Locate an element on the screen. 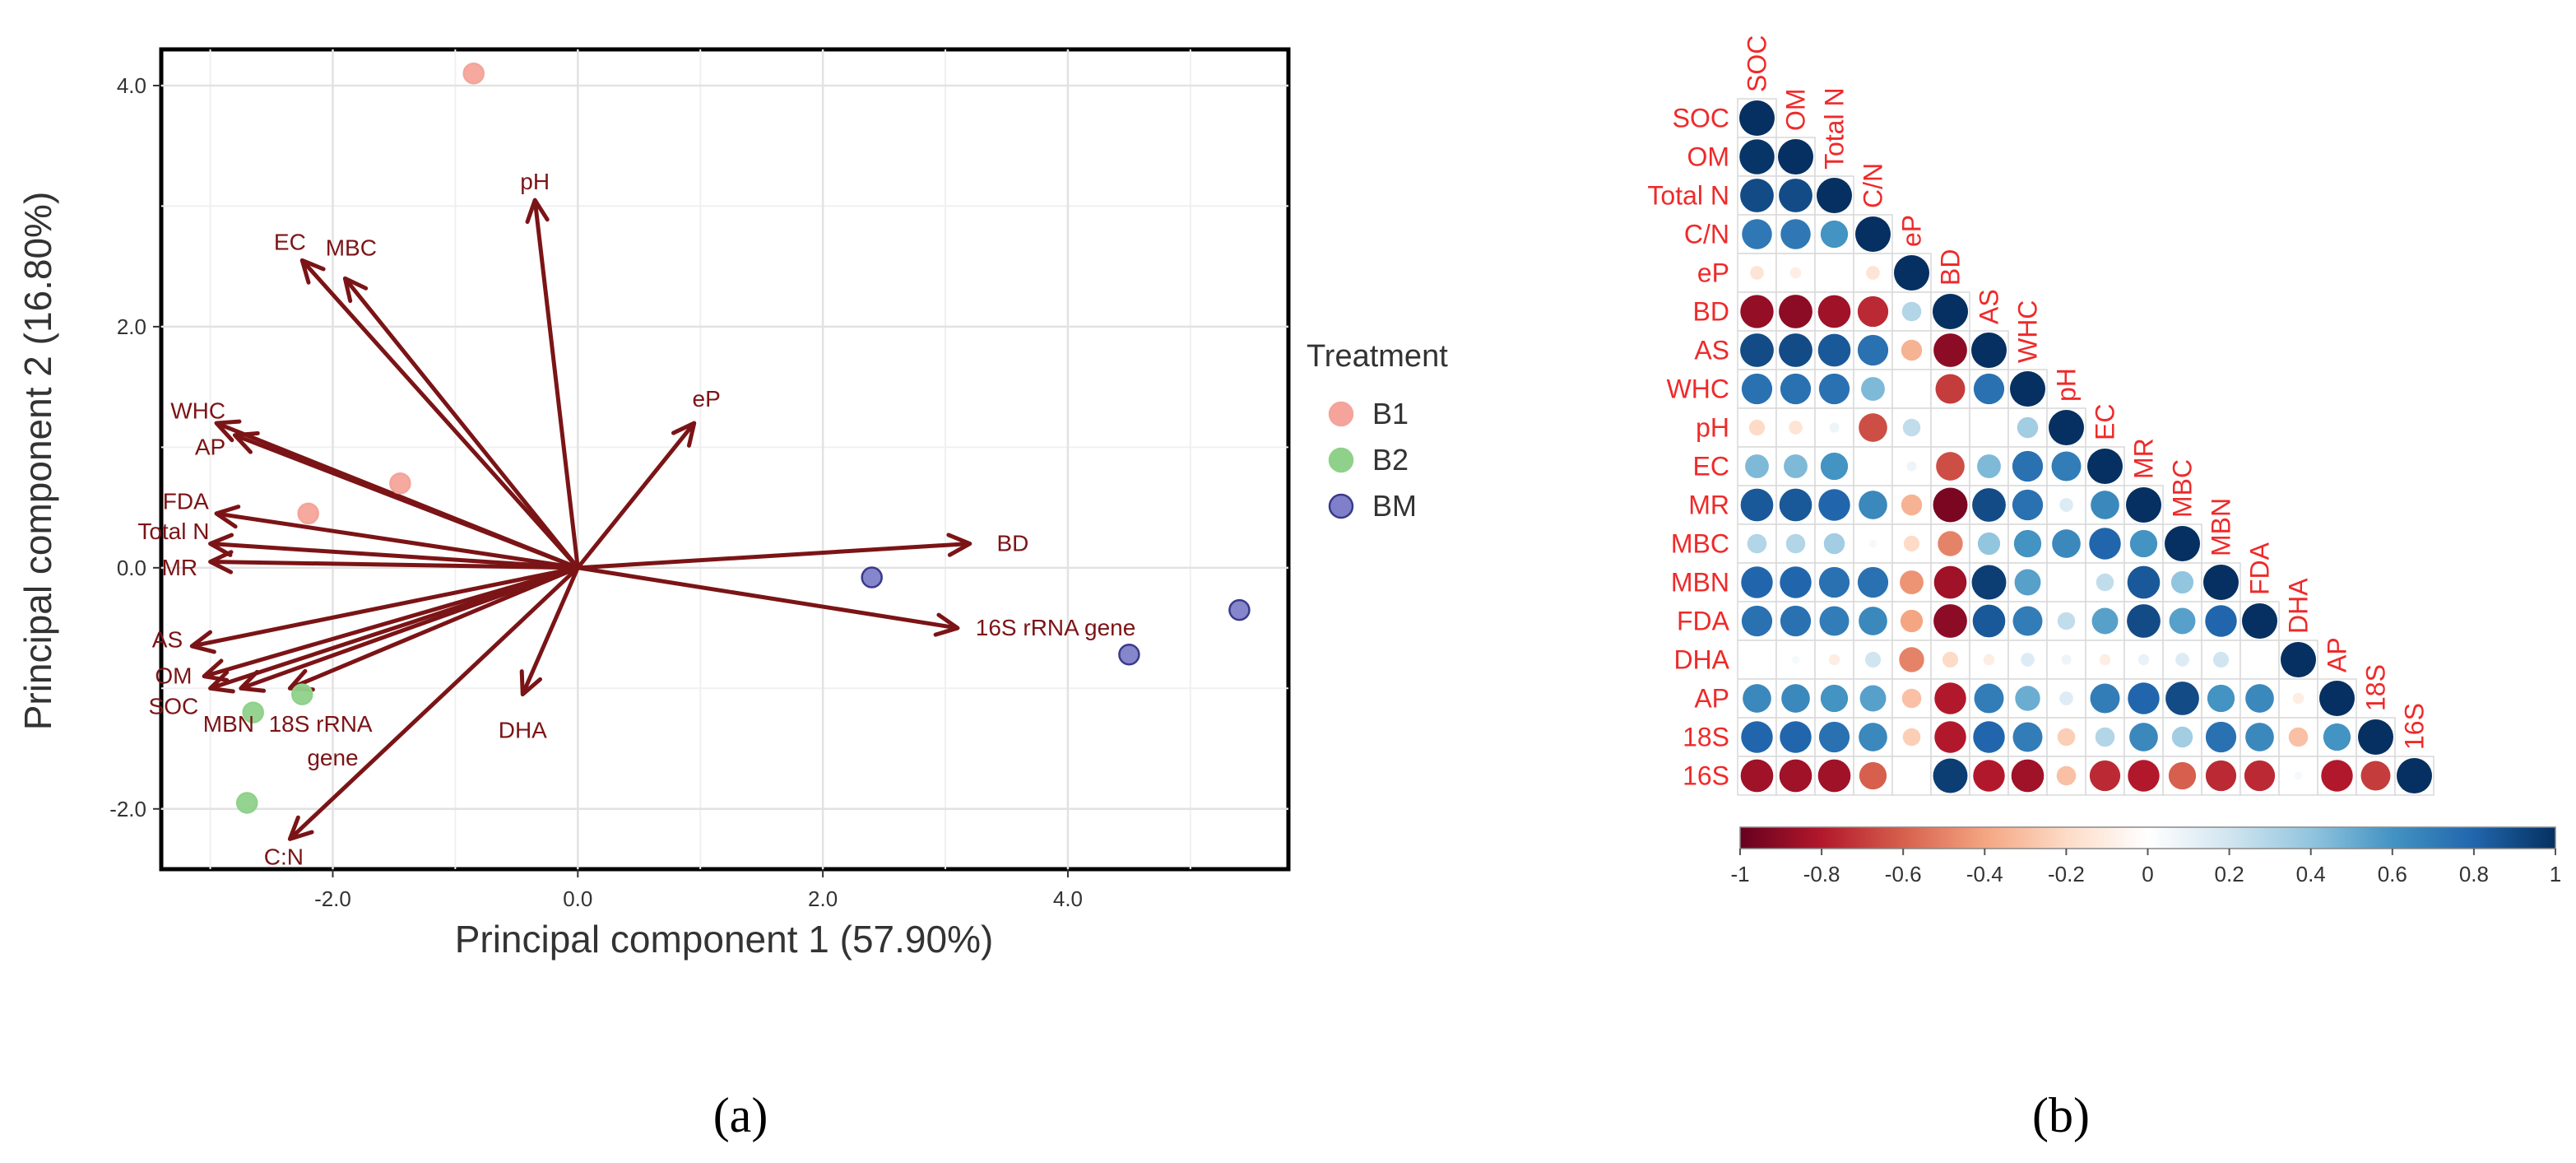  pca-y-axis-label: Principal component 2 (16.80%) is located at coordinates (38, 461).